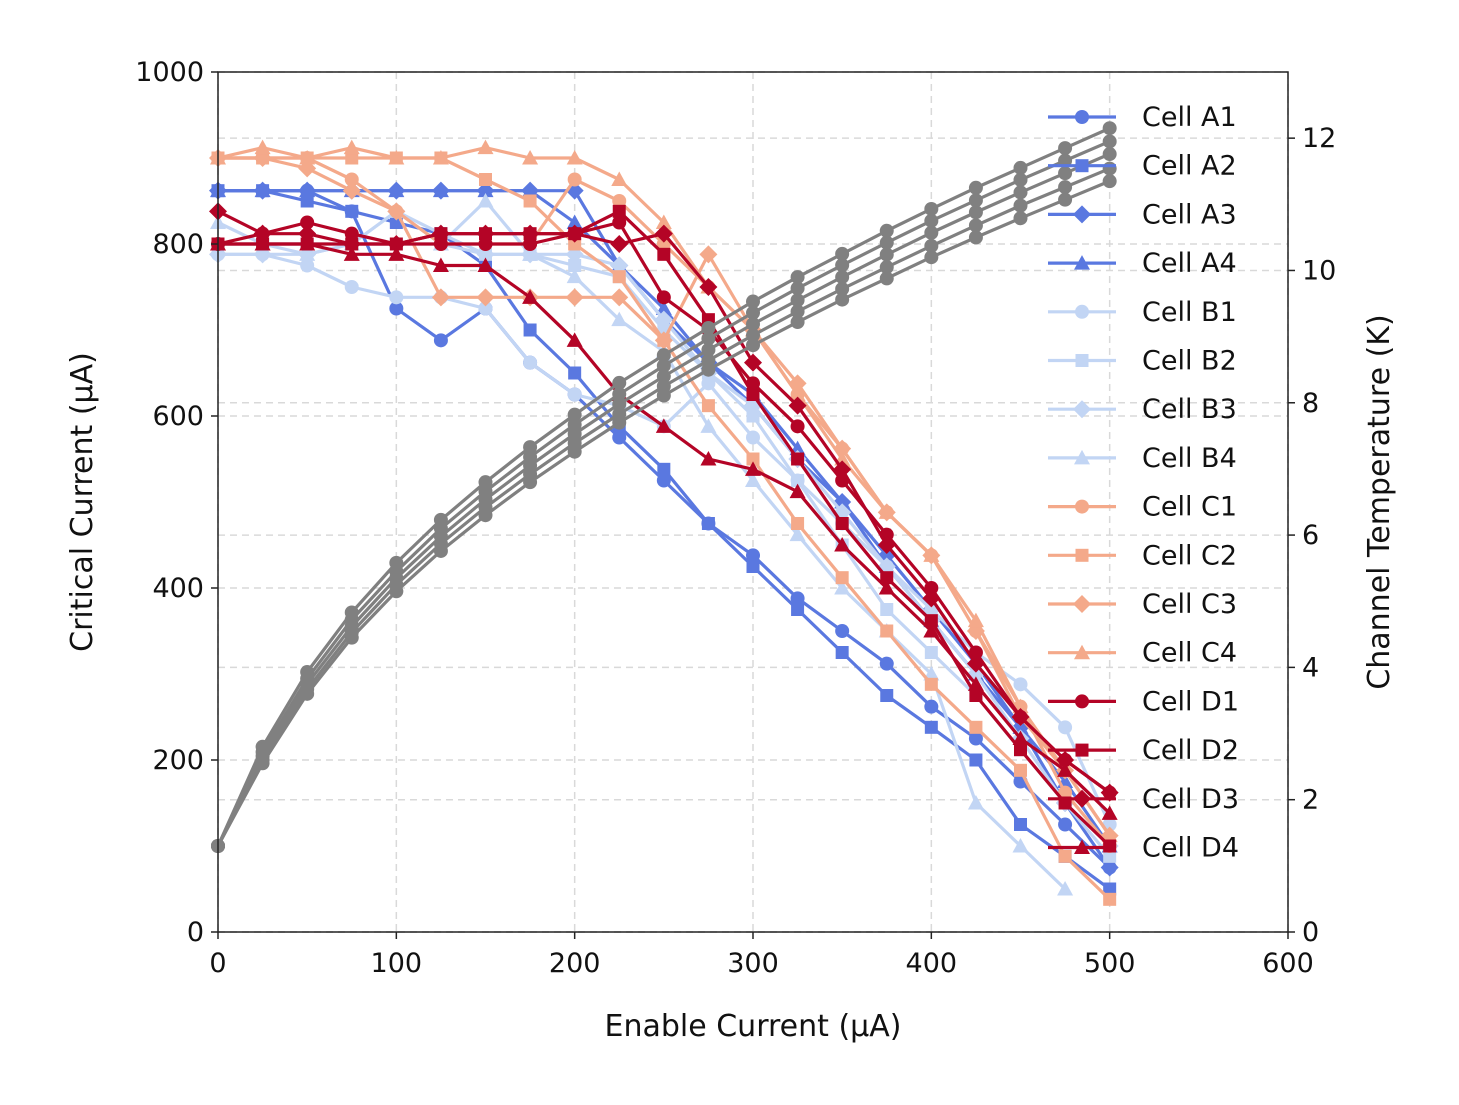  Describe the element at coordinates (1189, 263) in the screenshot. I see `legend-label: Cell A4` at that location.